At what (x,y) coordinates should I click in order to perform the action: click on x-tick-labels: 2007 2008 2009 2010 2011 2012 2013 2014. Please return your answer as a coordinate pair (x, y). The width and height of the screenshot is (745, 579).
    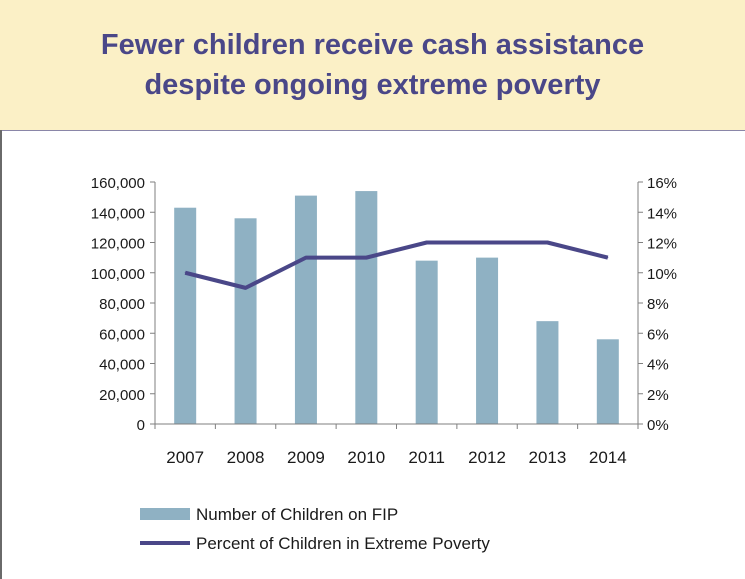
    Looking at the image, I should click on (396, 457).